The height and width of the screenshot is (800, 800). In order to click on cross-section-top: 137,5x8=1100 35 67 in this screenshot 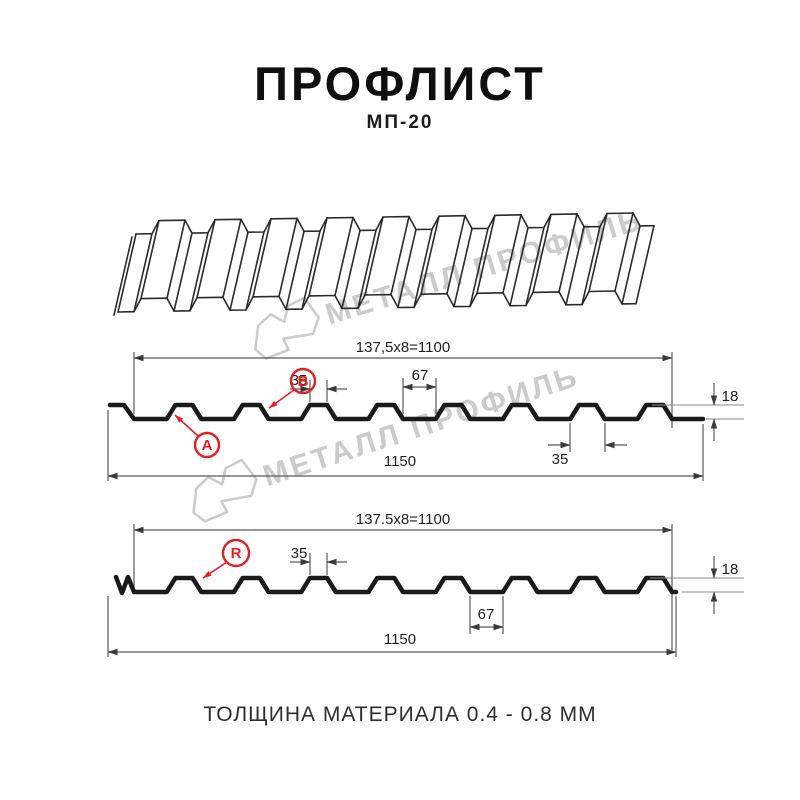, I will do `click(425, 410)`.